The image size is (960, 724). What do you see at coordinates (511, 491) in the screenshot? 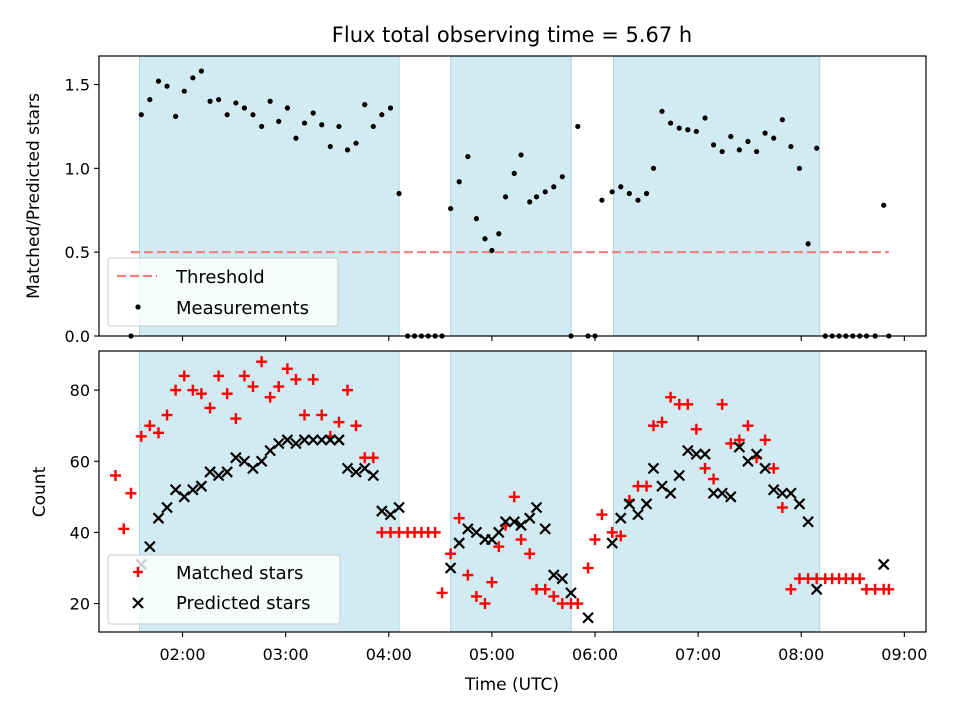
I see `count-shaded-band` at bounding box center [511, 491].